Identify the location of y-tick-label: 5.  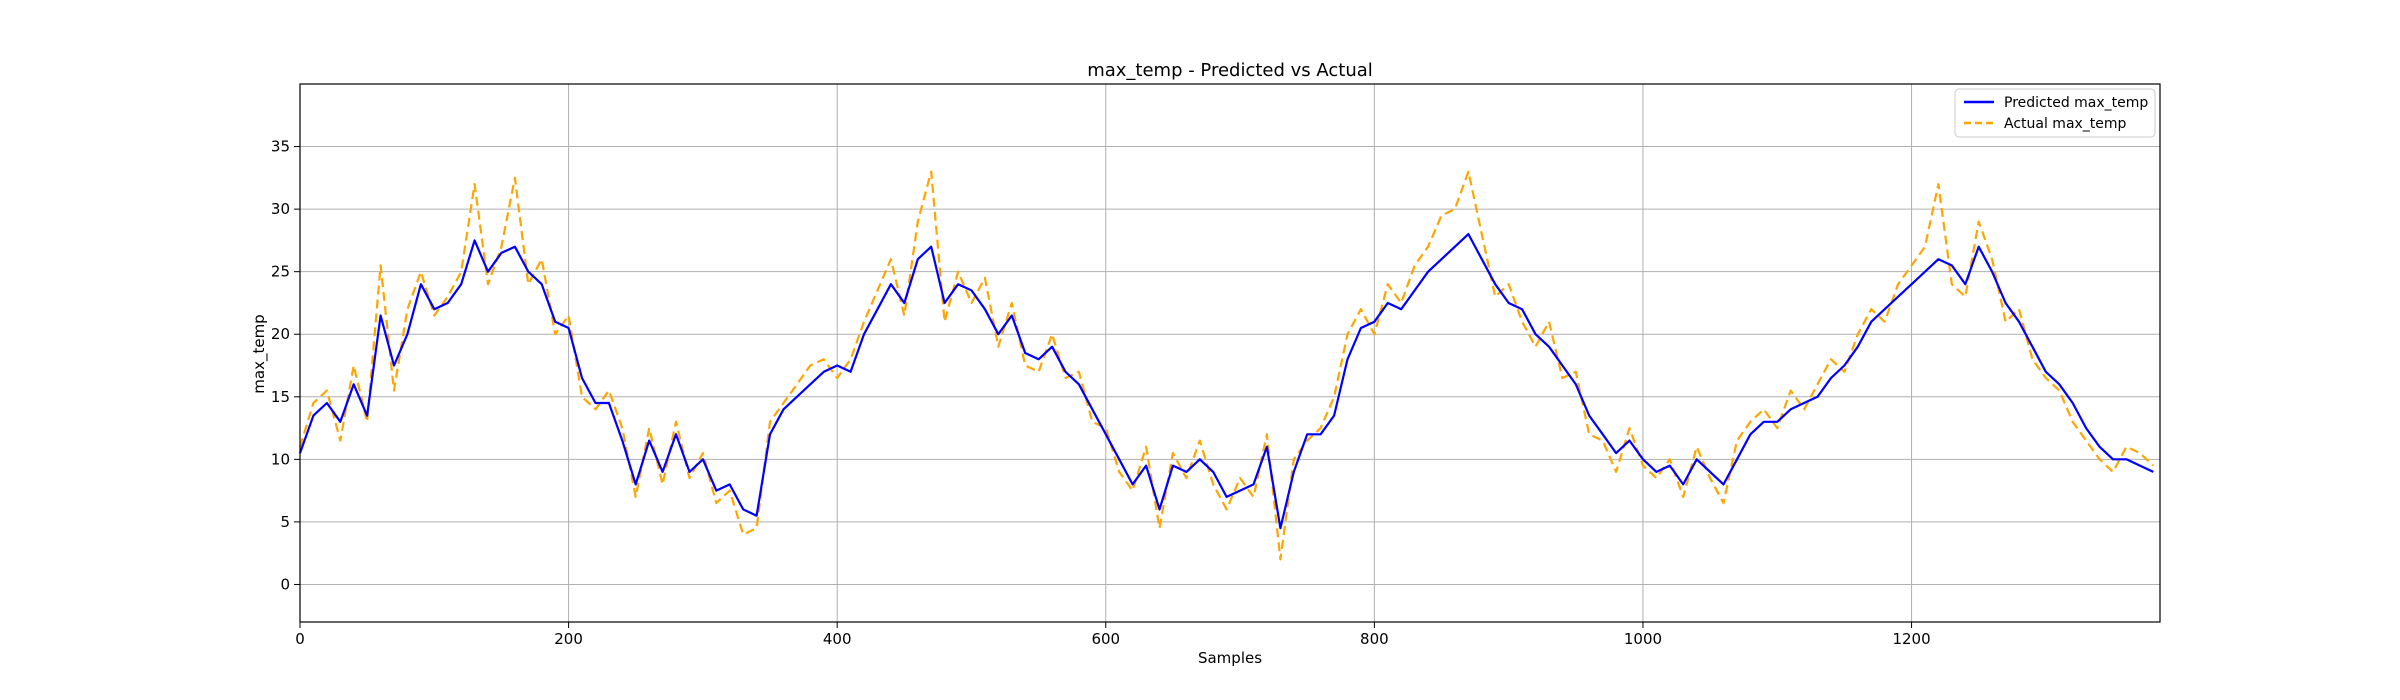
(285, 522).